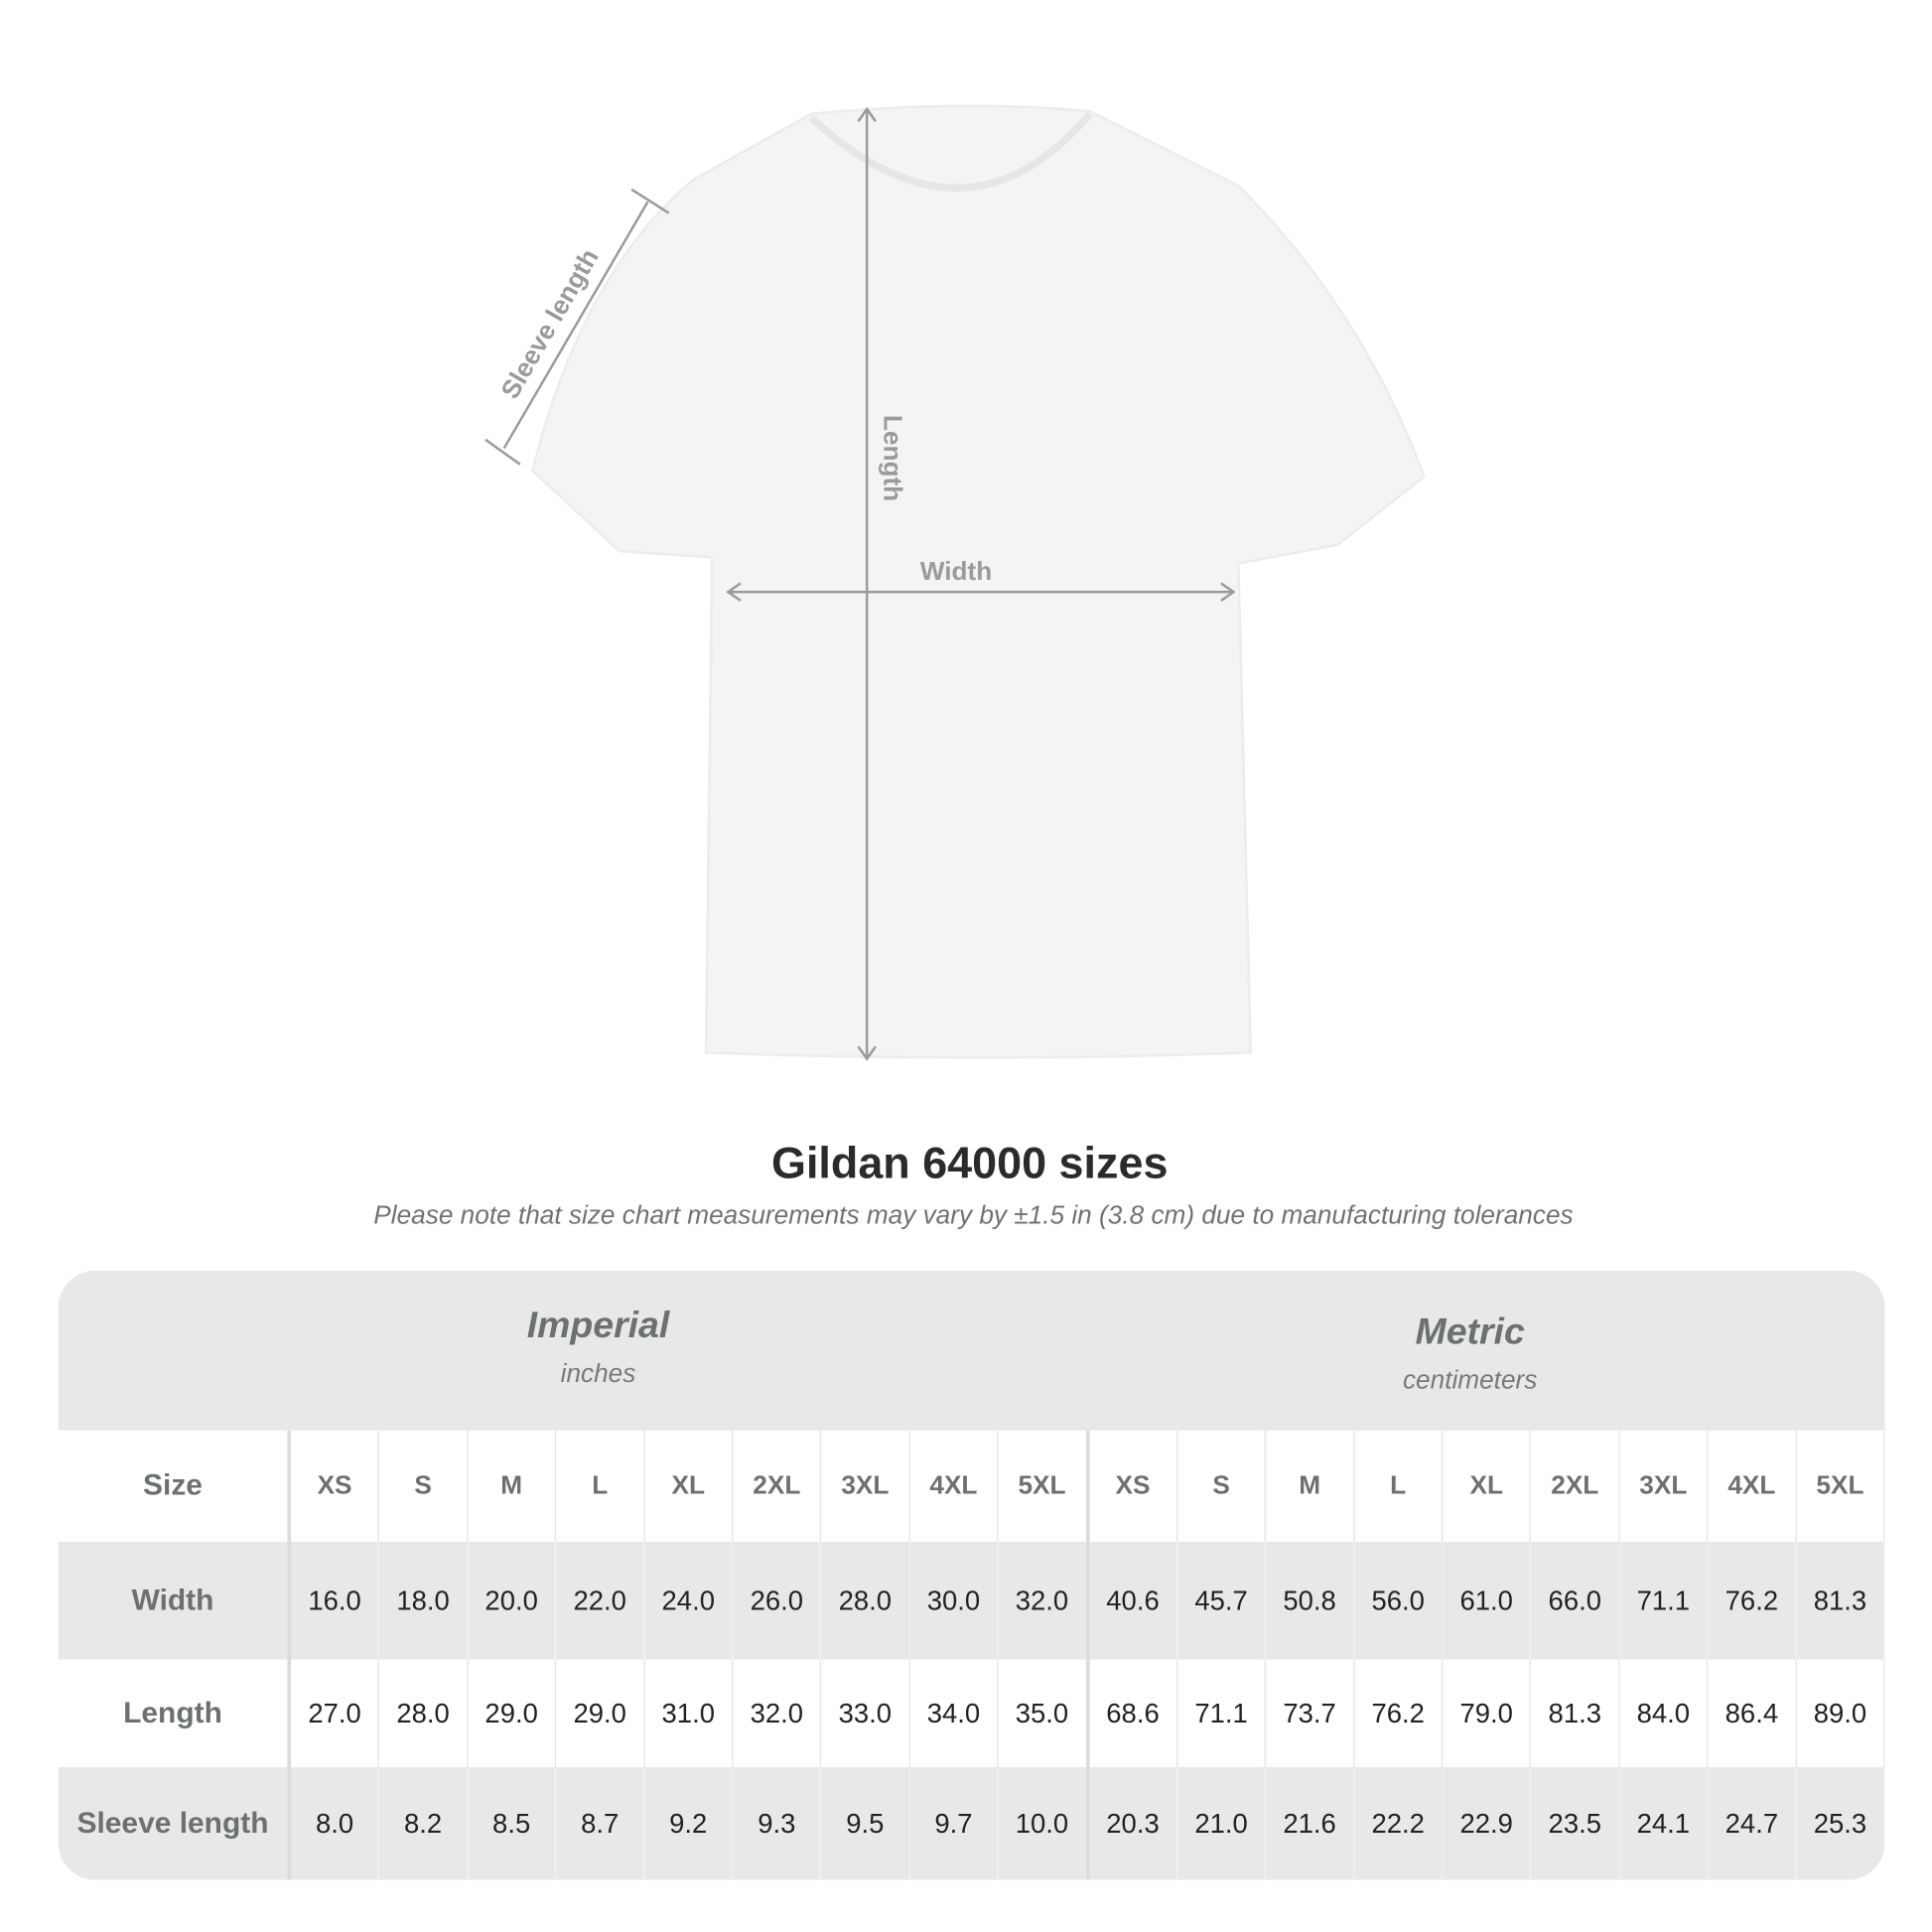 Image resolution: width=1932 pixels, height=1932 pixels. I want to click on metric-value-cell: 73.7, so click(1310, 1714).